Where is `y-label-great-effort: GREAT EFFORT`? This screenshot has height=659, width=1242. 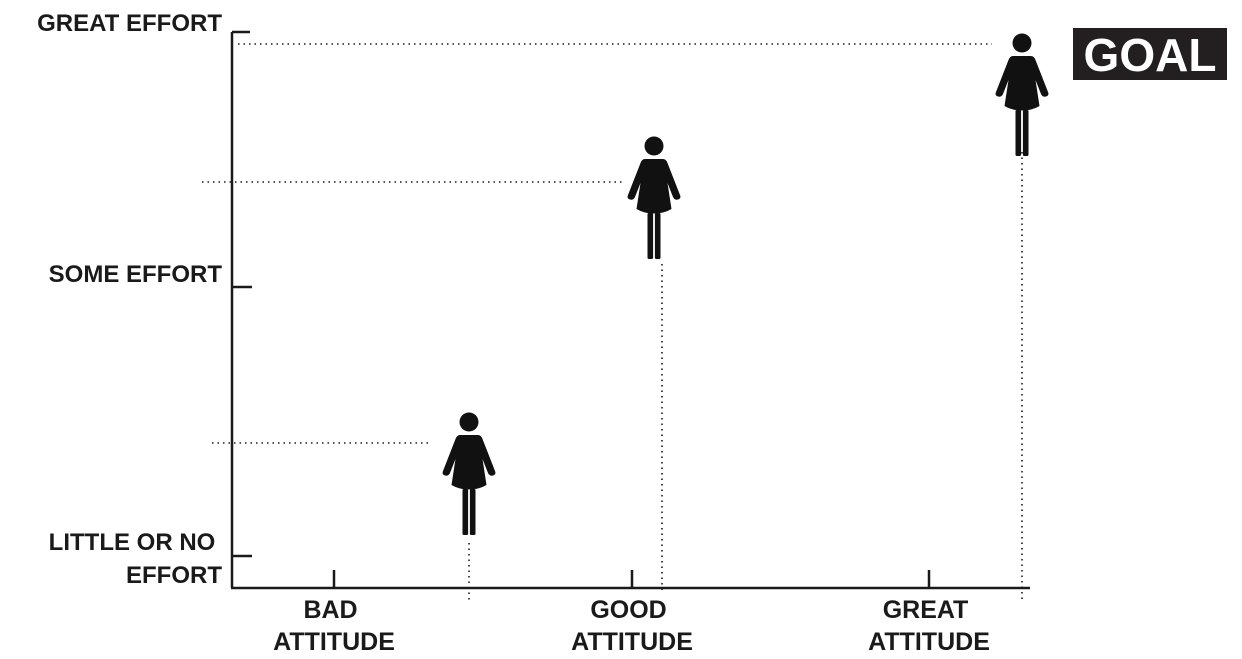 y-label-great-effort: GREAT EFFORT is located at coordinates (129, 23).